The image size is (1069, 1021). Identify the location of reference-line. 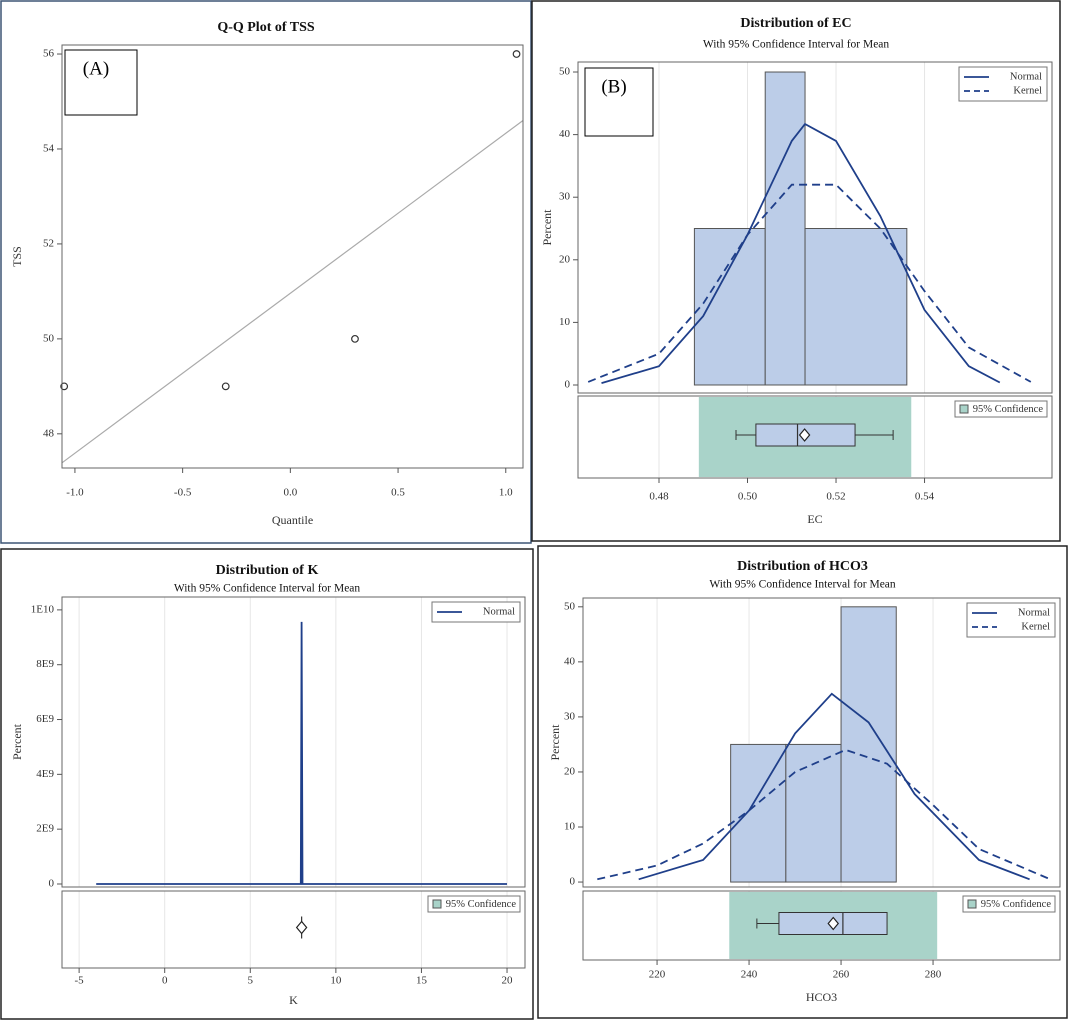
(292, 292).